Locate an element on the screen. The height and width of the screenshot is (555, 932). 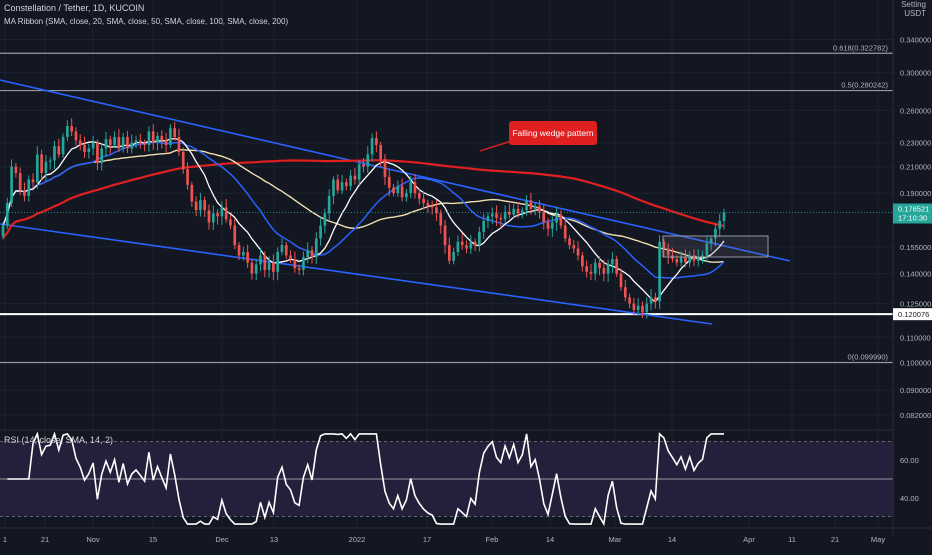
price-tick-label: 0.190000 is located at coordinates (915, 193).